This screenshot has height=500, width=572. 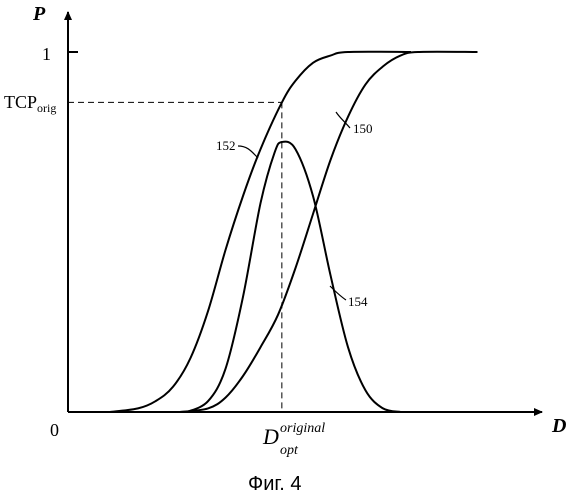 What do you see at coordinates (358, 301) in the screenshot?
I see `label-154: 154` at bounding box center [358, 301].